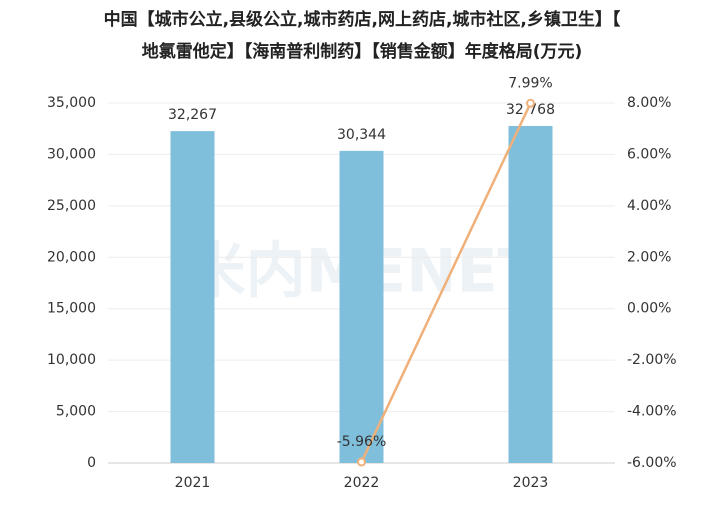 The width and height of the screenshot is (725, 507). I want to click on chart-title: 地氯雷他定】【海南普利制药】【销售金额】年度格局(万元), so click(362, 51).